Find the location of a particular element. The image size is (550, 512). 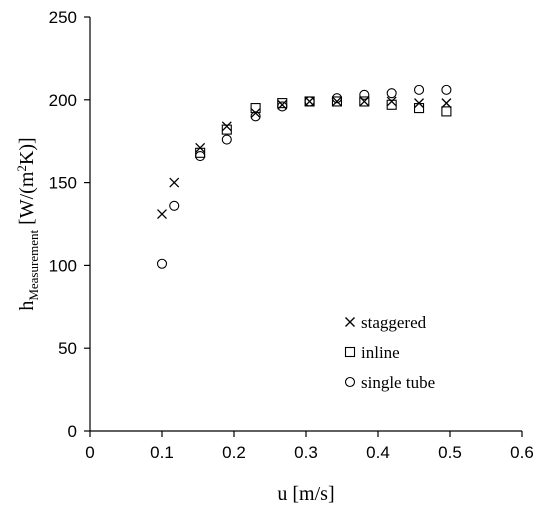

x-tick-label: 0.3 is located at coordinates (306, 452).